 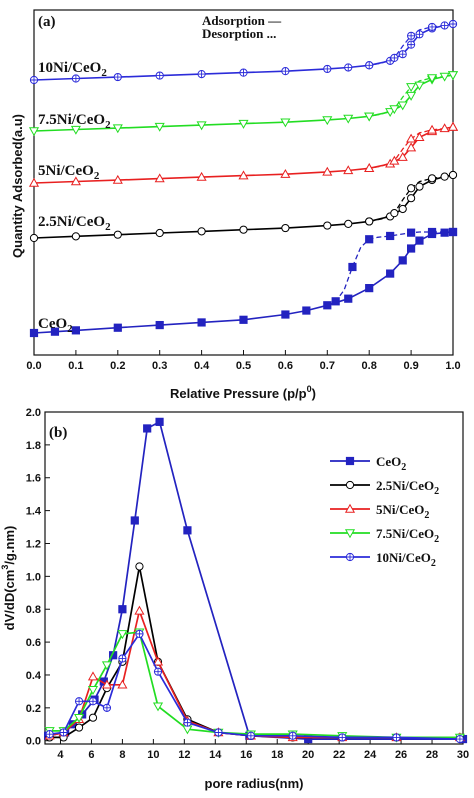 I want to click on panel-b-y-tick-label: 0.2, so click(x=33, y=709).